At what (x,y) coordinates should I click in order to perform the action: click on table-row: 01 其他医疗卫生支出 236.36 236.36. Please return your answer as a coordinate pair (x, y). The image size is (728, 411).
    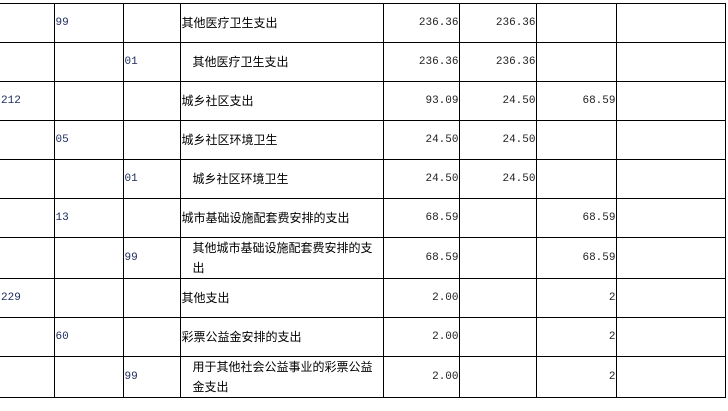
    Looking at the image, I should click on (363, 62).